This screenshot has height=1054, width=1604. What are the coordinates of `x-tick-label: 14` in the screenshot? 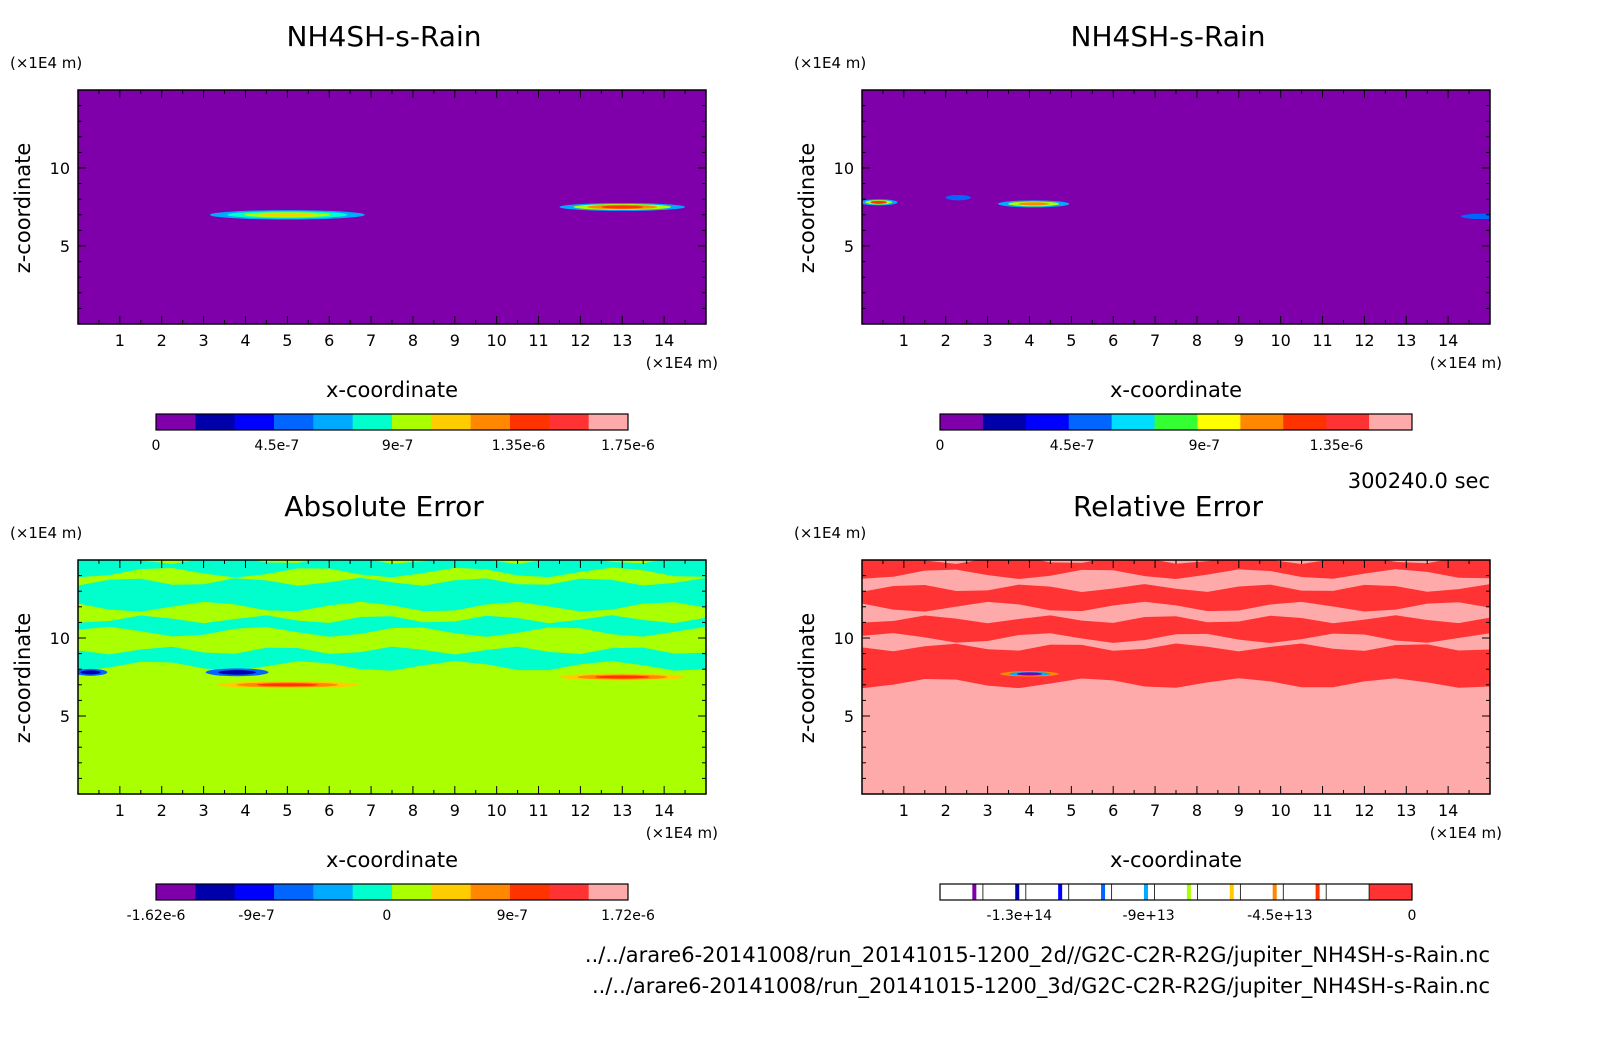 It's located at (1448, 810).